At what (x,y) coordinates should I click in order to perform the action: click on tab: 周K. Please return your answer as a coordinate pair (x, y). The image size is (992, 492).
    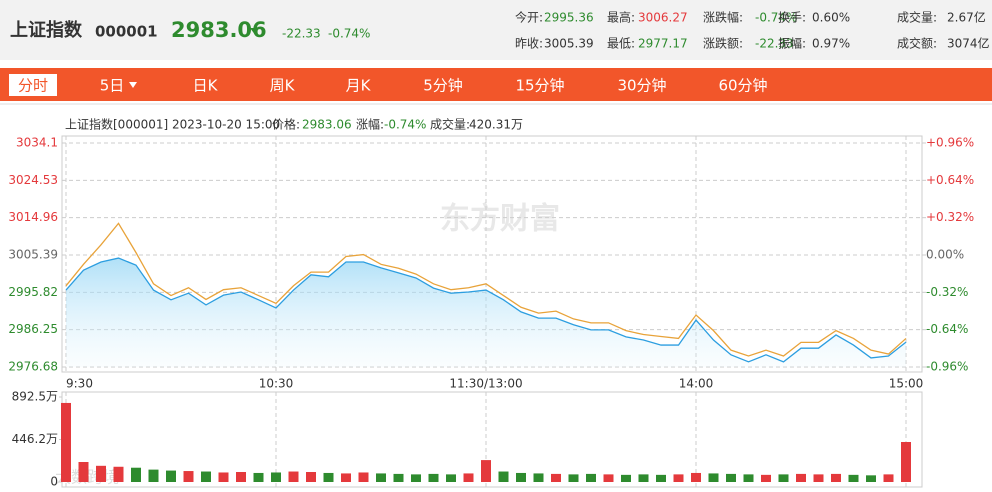
    Looking at the image, I should click on (283, 86).